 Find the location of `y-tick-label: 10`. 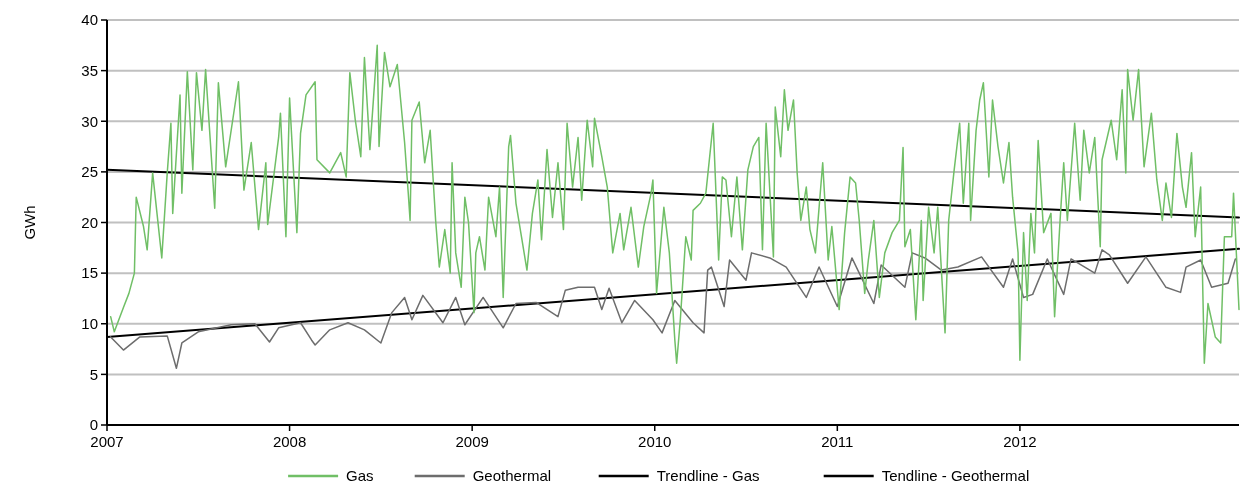

y-tick-label: 10 is located at coordinates (89, 323).